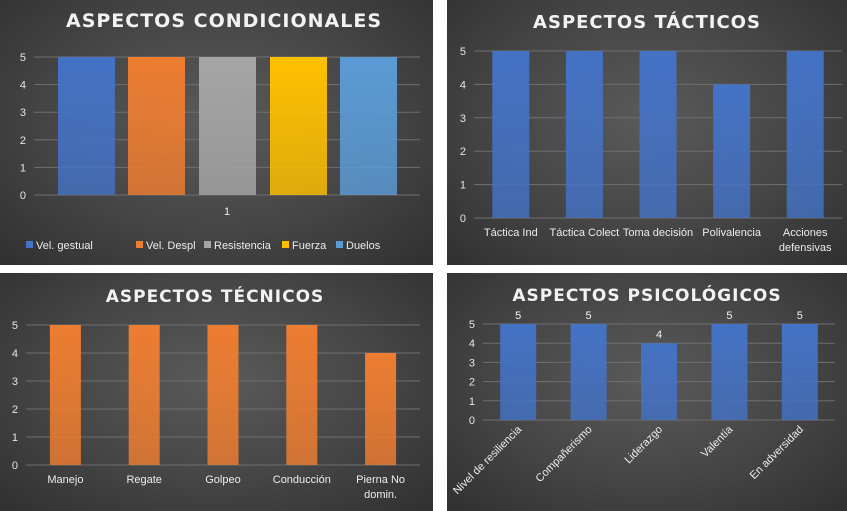 The image size is (847, 511). Describe the element at coordinates (171, 246) in the screenshot. I see `legend-label: Vel. Despl` at that location.